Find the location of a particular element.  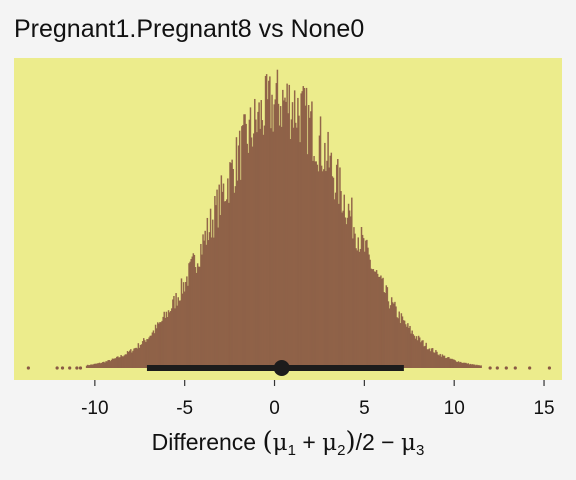

outlier-dots is located at coordinates (289, 368).